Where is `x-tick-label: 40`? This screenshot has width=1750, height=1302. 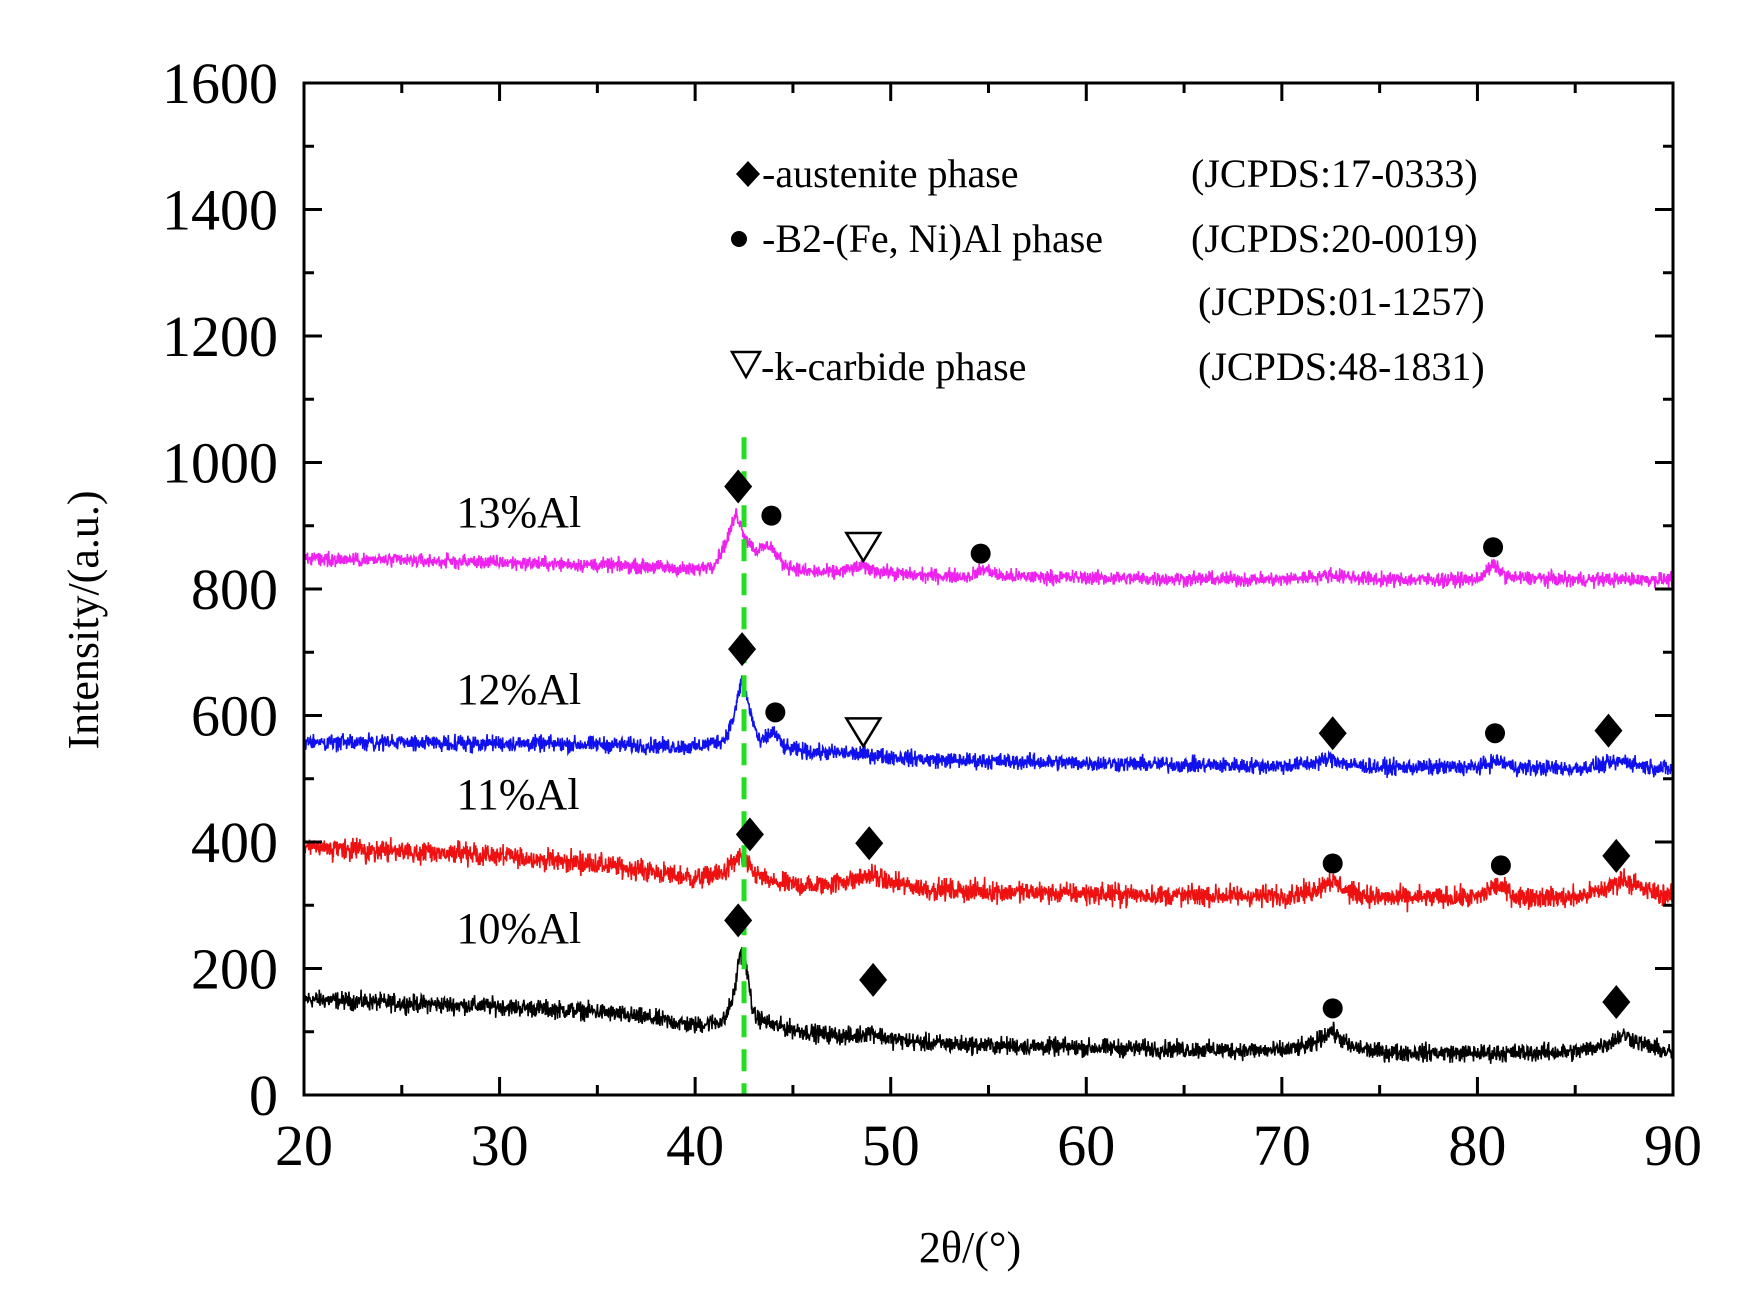 x-tick-label: 40 is located at coordinates (695, 1145).